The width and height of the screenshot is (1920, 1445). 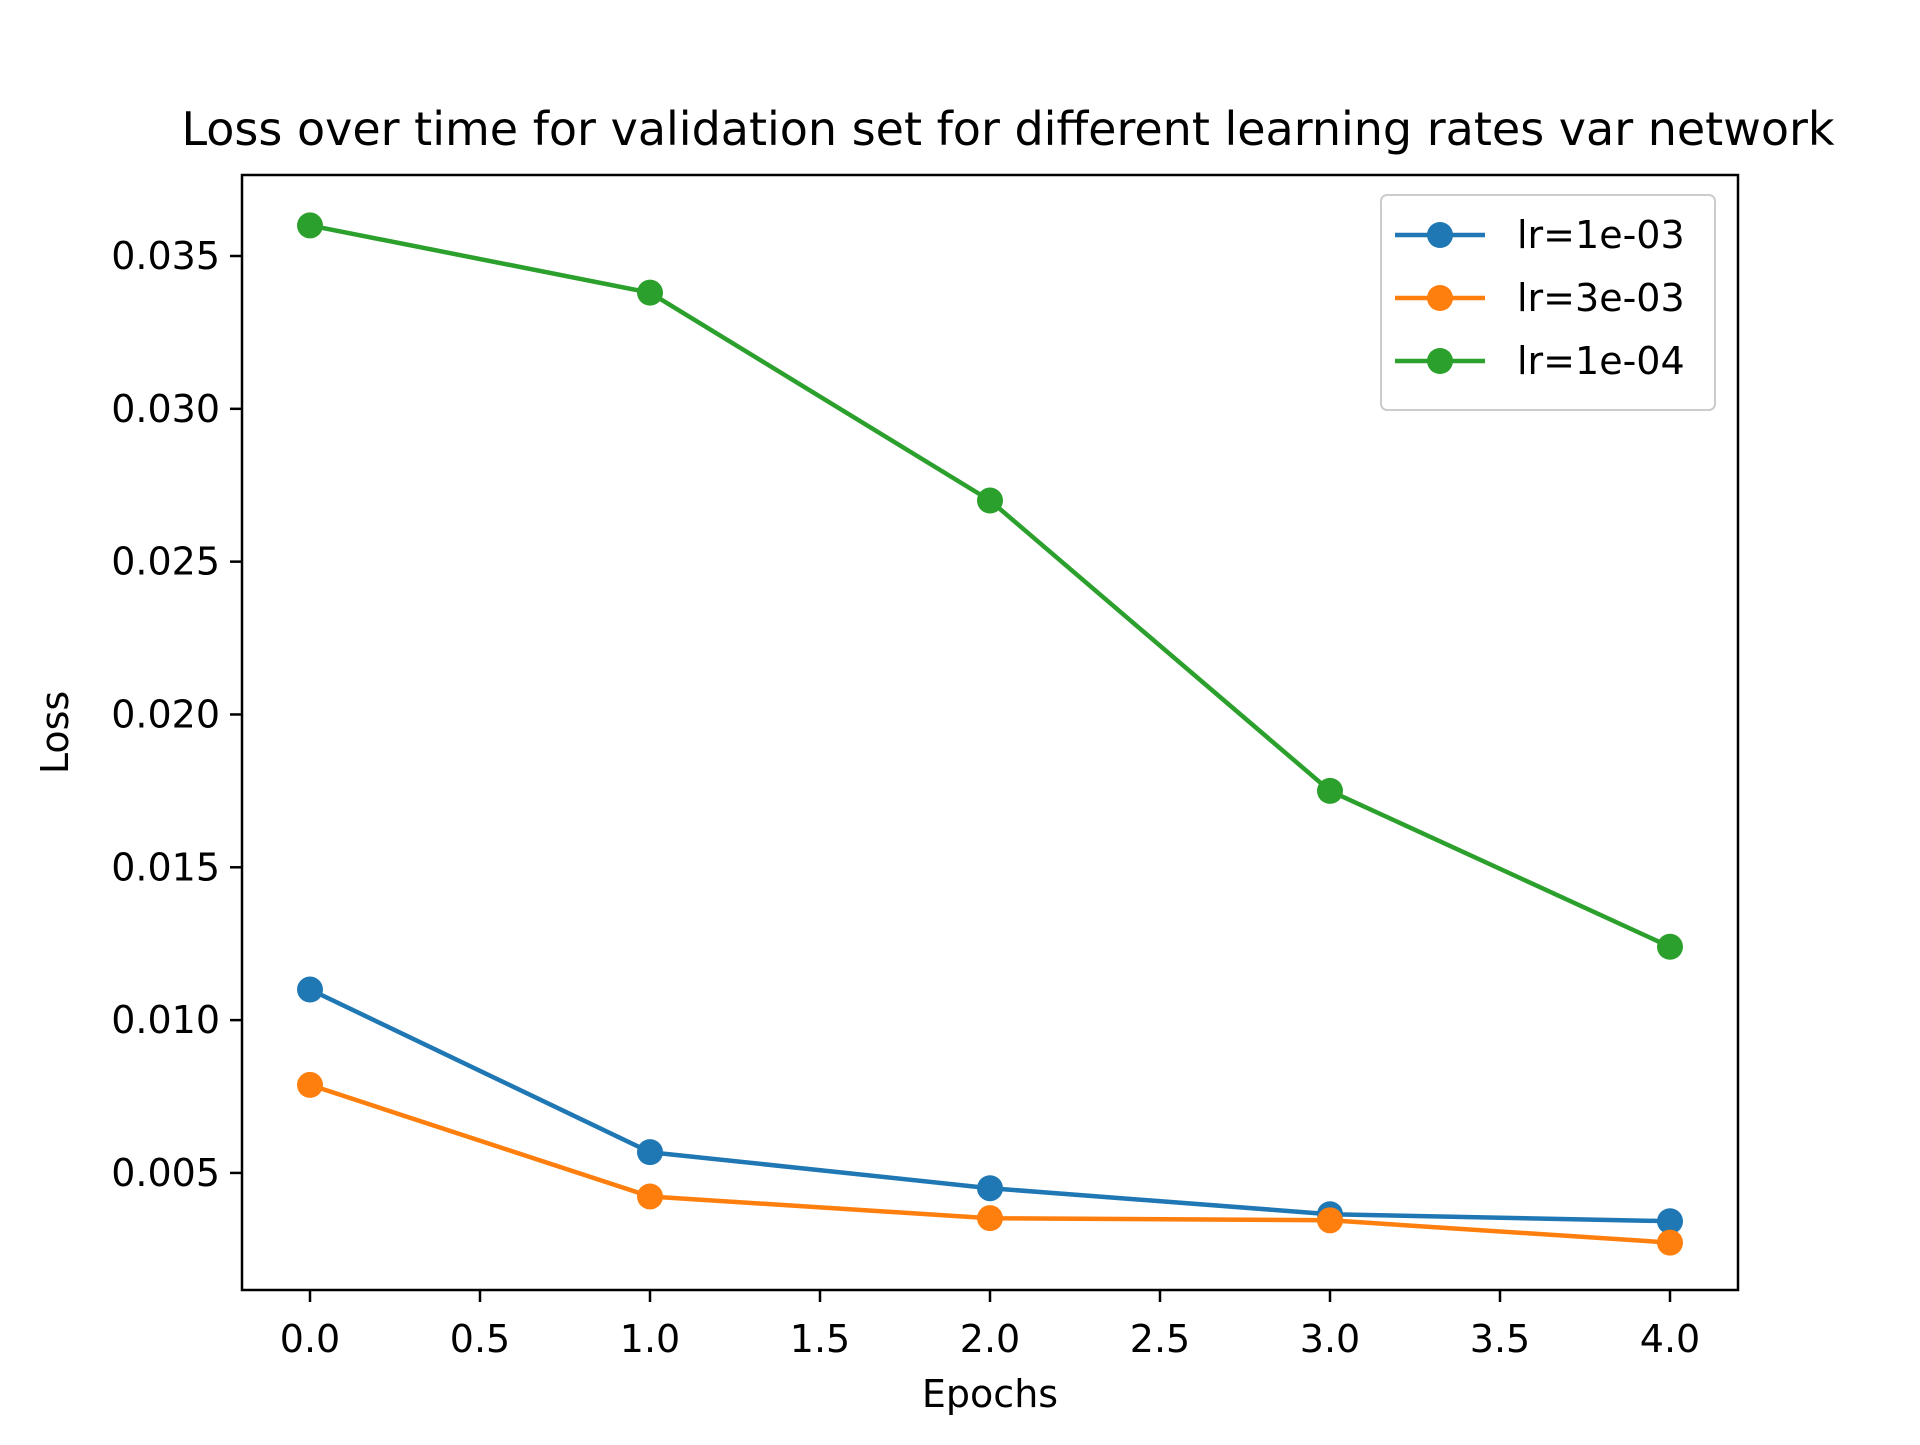 I want to click on legend-label: lr=1e-04, so click(x=1601, y=361).